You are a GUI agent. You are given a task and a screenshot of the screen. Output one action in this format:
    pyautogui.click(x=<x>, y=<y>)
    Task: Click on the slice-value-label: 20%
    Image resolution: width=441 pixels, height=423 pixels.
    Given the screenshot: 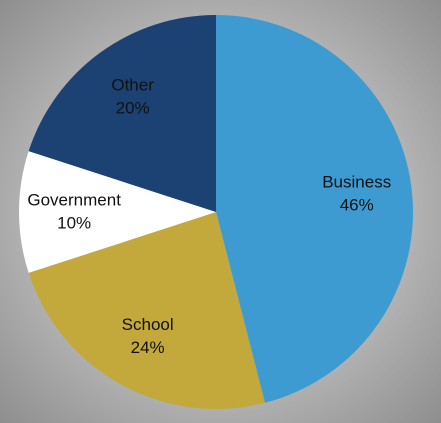 What is the action you would take?
    pyautogui.click(x=133, y=108)
    